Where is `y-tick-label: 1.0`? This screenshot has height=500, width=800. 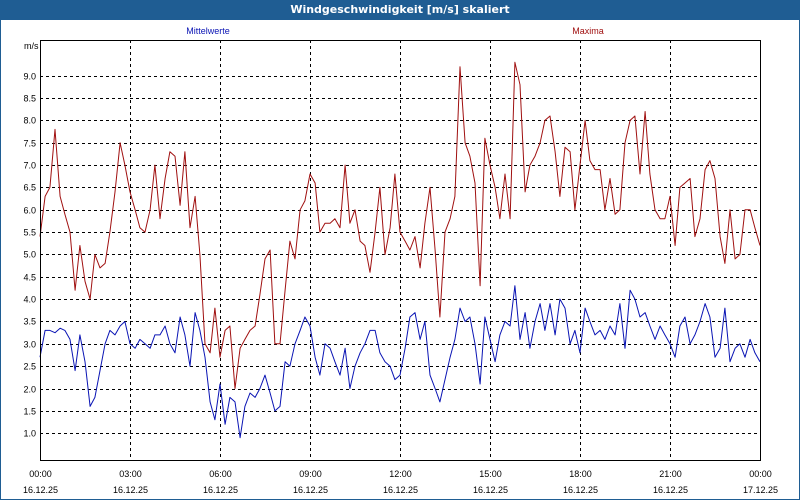 y-tick-label: 1.0 is located at coordinates (29, 434).